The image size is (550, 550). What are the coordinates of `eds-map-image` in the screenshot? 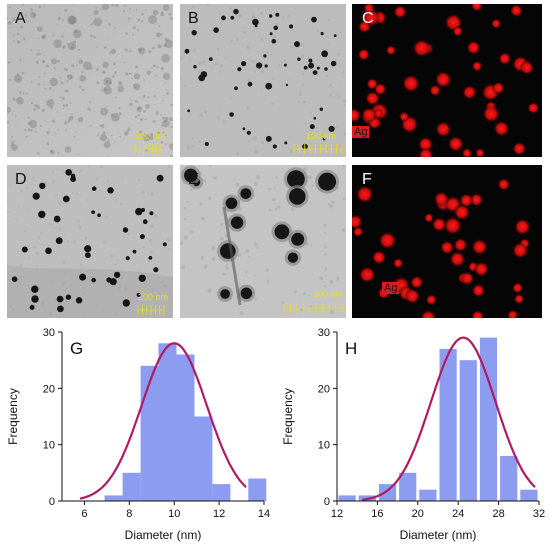 It's located at (447, 80).